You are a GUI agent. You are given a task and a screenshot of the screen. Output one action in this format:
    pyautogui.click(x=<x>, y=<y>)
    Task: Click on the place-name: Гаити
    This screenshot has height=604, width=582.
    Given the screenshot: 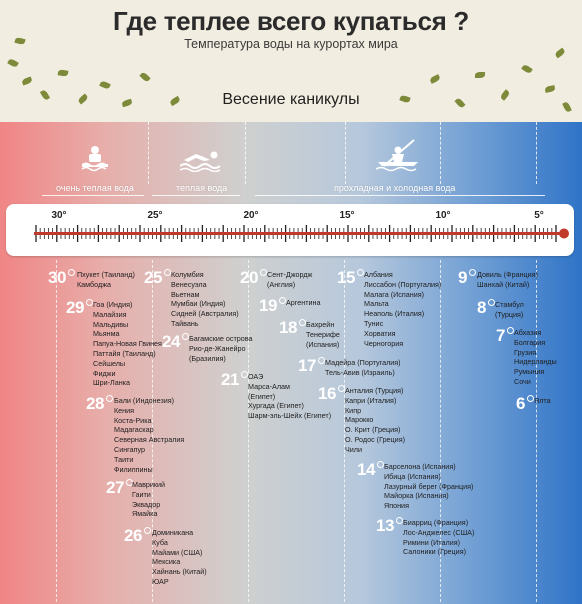 What is the action you would take?
    pyautogui.click(x=141, y=494)
    